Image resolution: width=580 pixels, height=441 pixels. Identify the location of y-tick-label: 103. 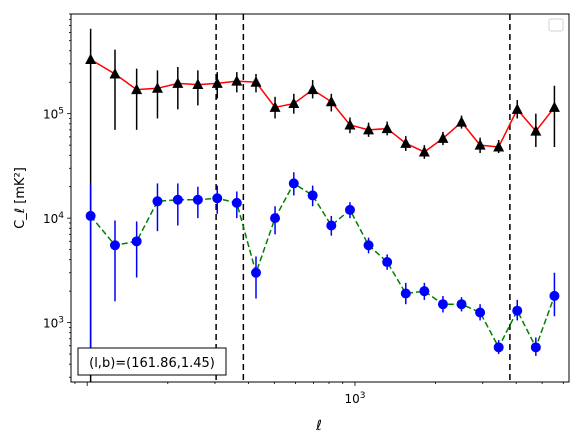
(53, 323).